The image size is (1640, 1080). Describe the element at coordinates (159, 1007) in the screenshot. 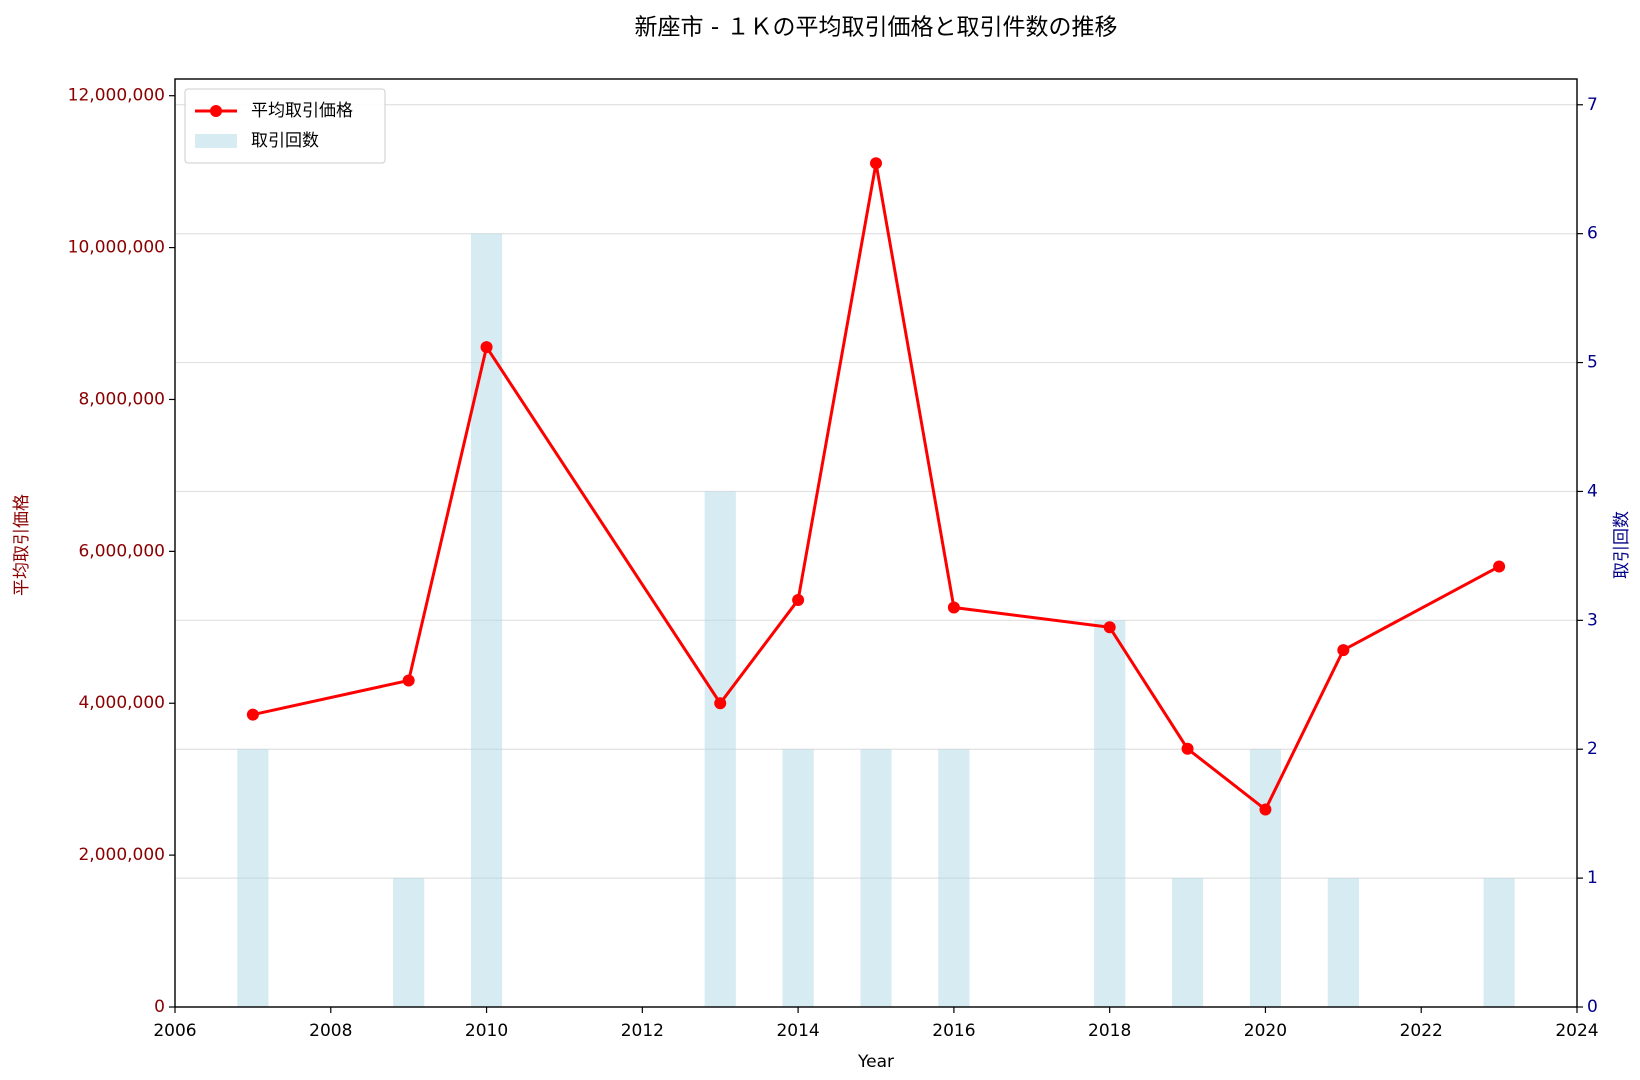

I see `y-tick-label: 0` at that location.